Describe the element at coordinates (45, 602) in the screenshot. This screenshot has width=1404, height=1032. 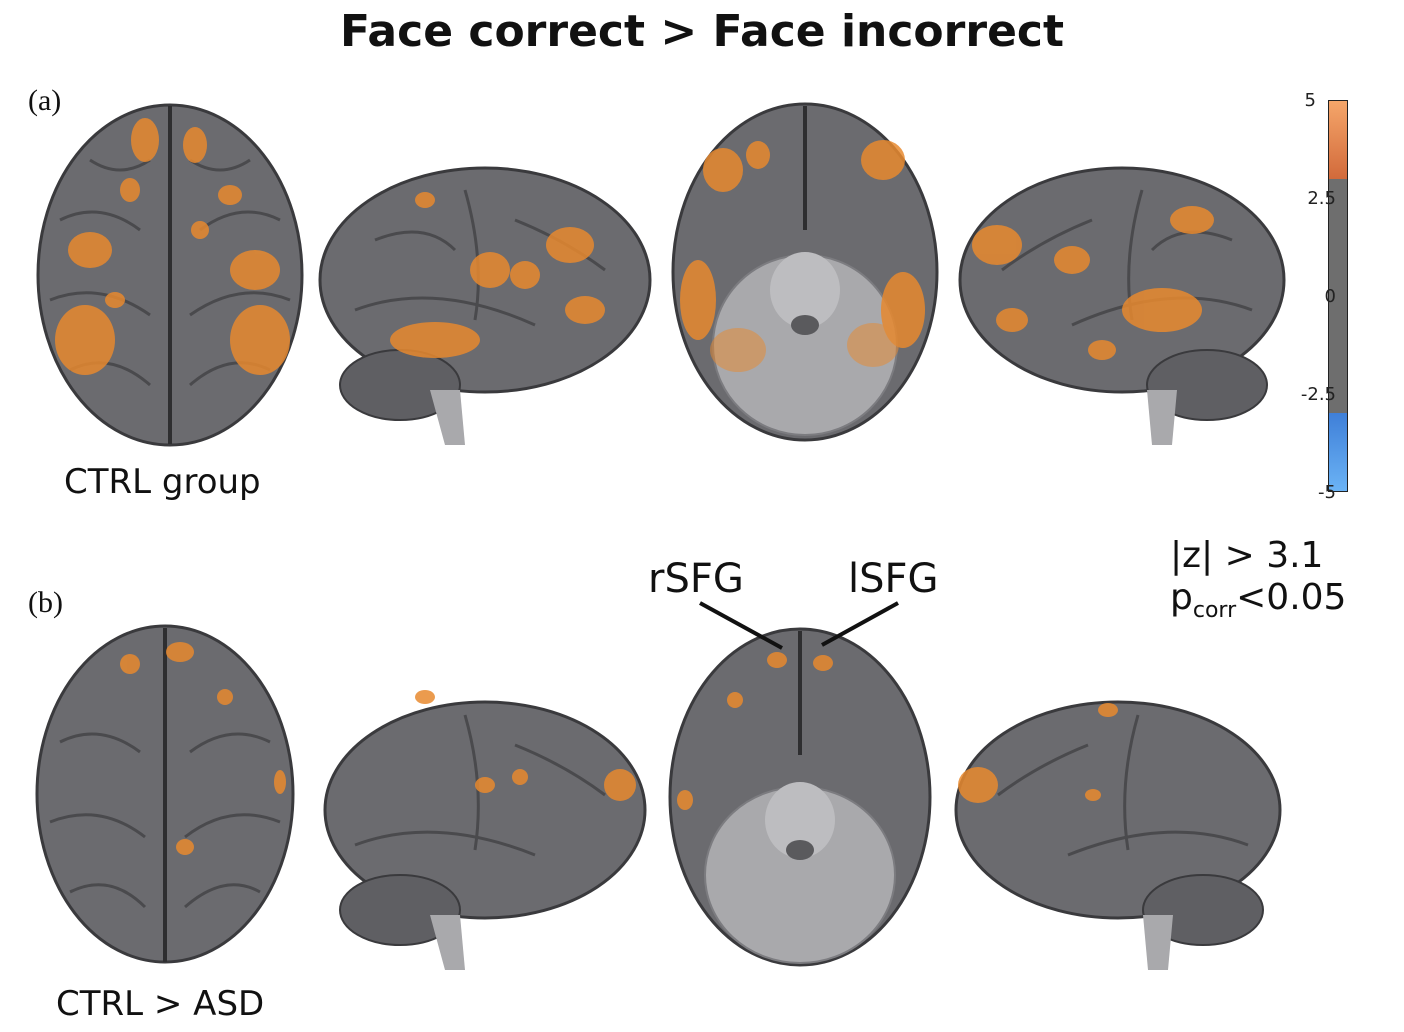
I see `panel-b-label: (b)` at that location.